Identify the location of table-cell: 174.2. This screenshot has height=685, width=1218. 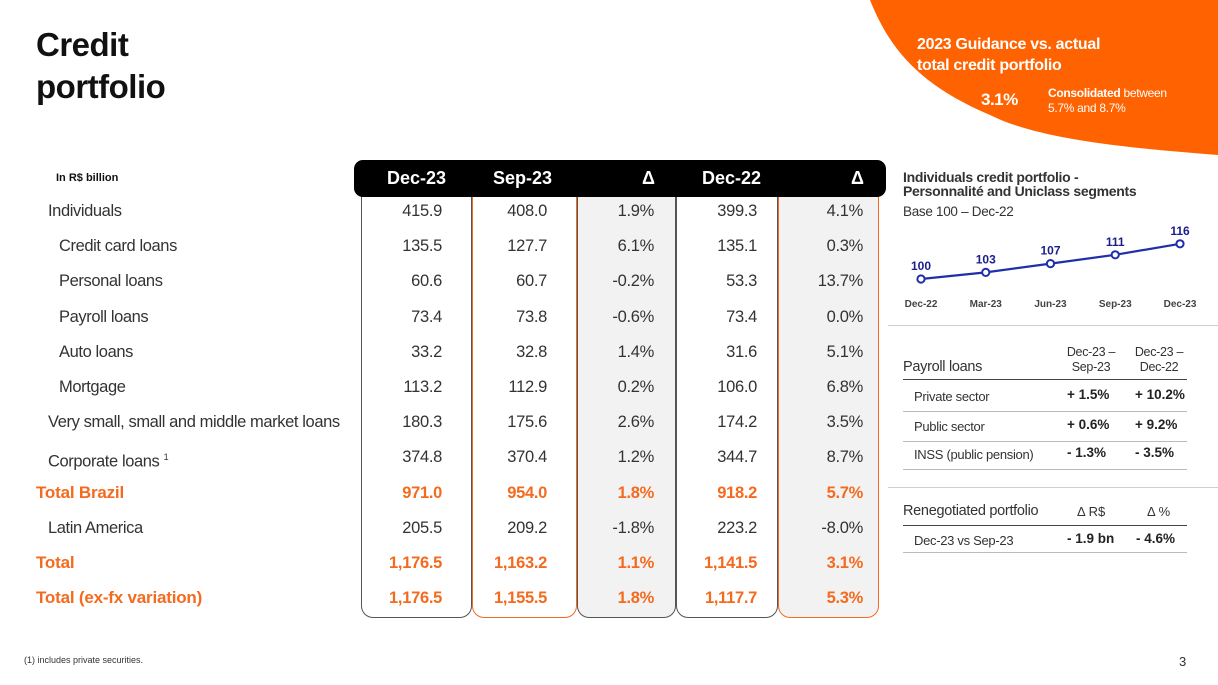
(737, 422).